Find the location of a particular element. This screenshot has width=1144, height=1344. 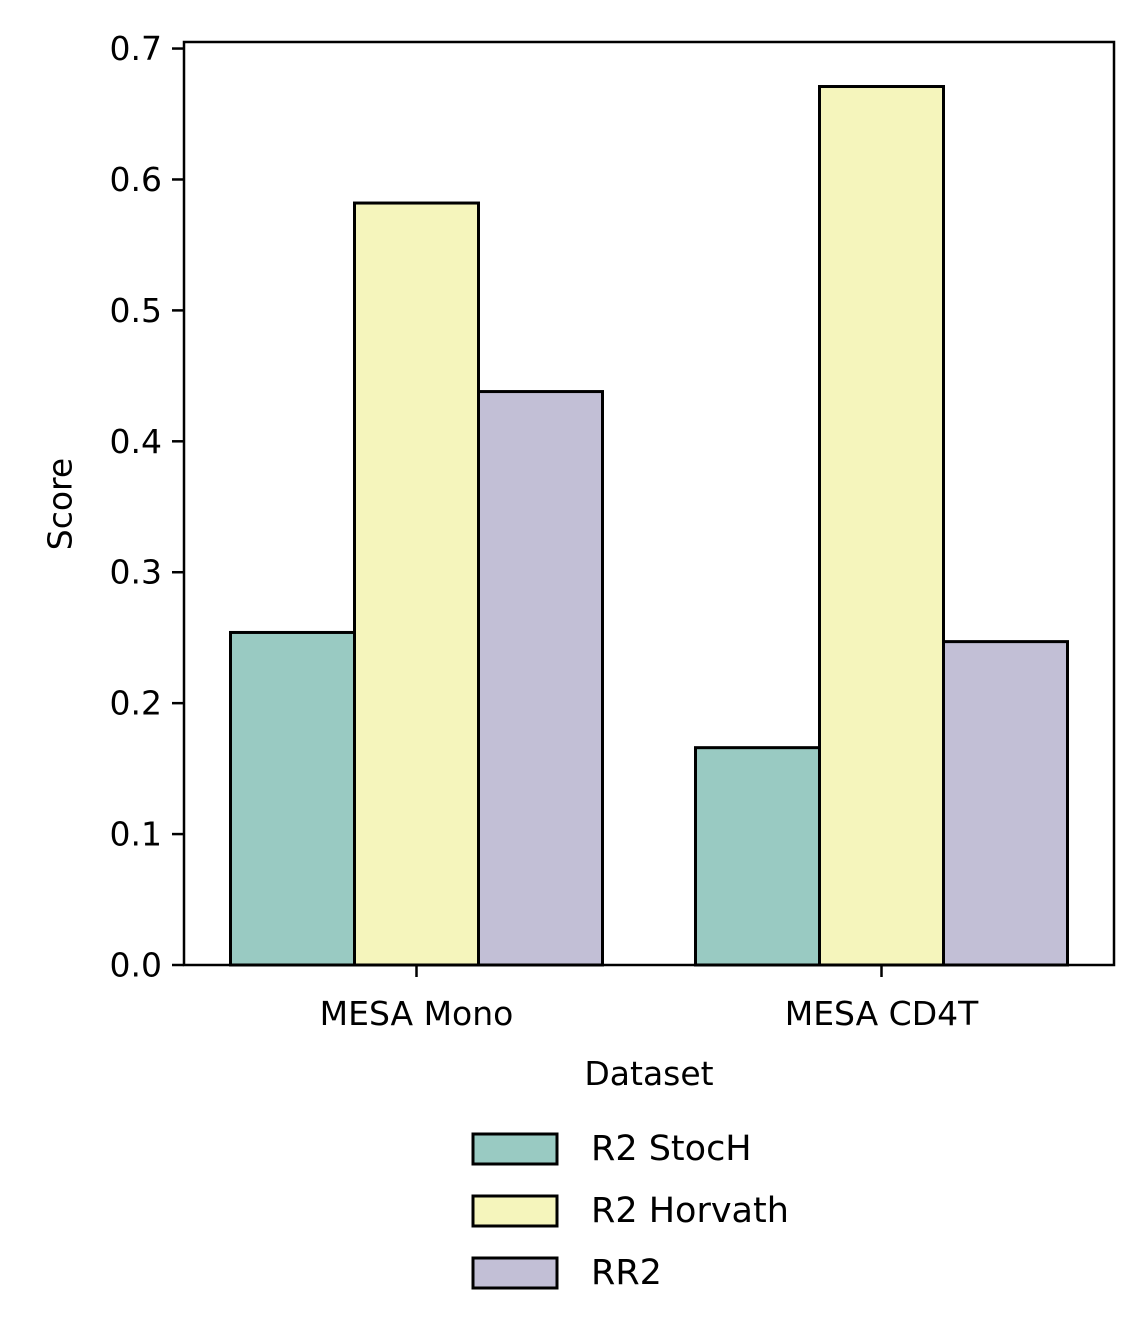

bar-rr2-mesa-mono is located at coordinates (540, 678).